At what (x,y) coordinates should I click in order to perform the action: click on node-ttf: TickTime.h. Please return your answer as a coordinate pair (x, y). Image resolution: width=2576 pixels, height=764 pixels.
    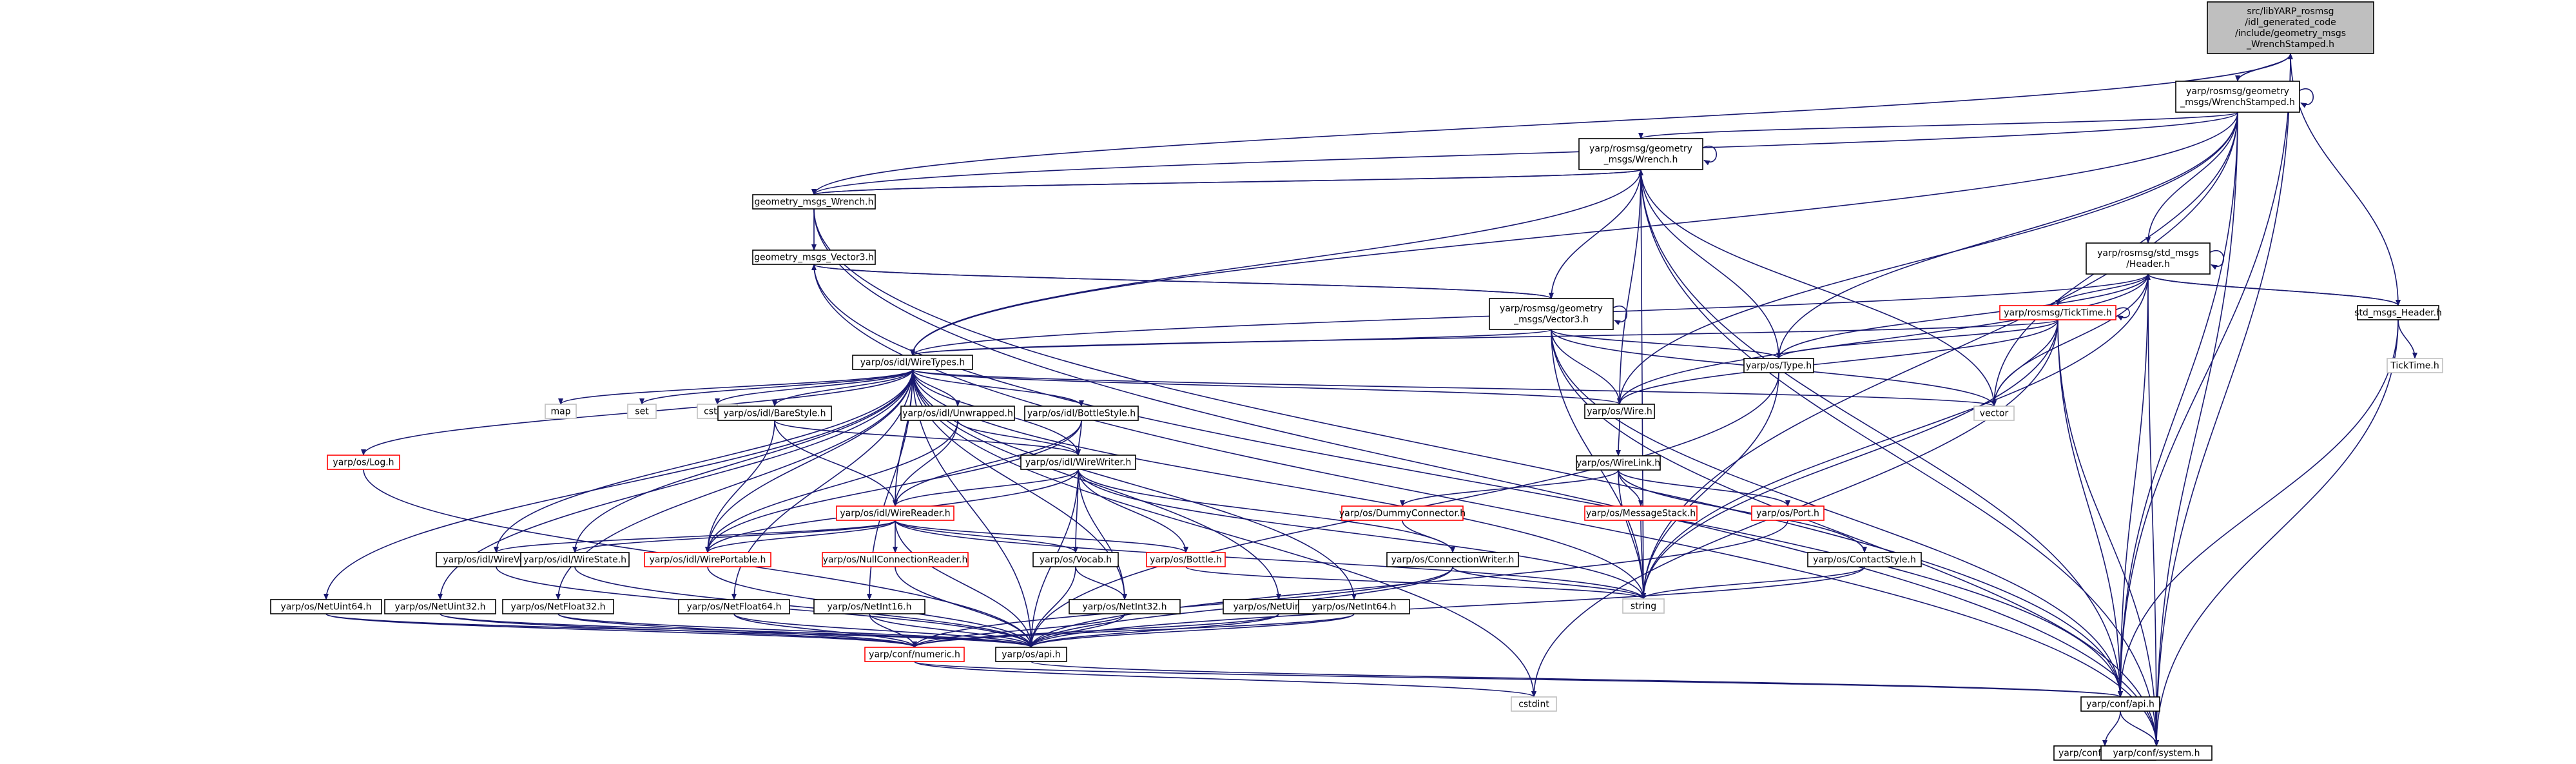
    Looking at the image, I should click on (2415, 365).